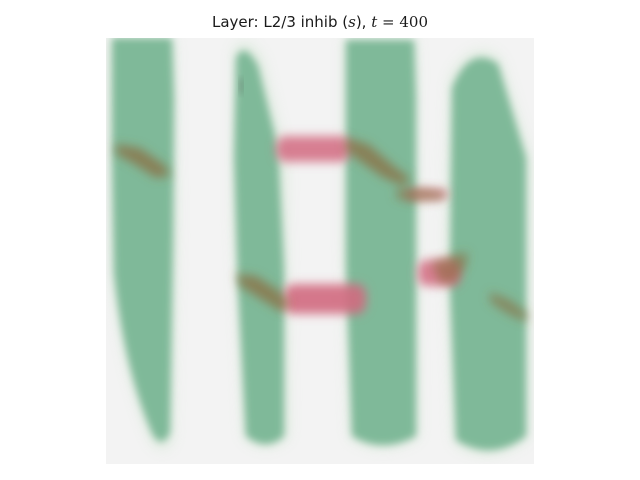  I want to click on title-prefix: Layer: L2/3 inhib (, so click(280, 22).